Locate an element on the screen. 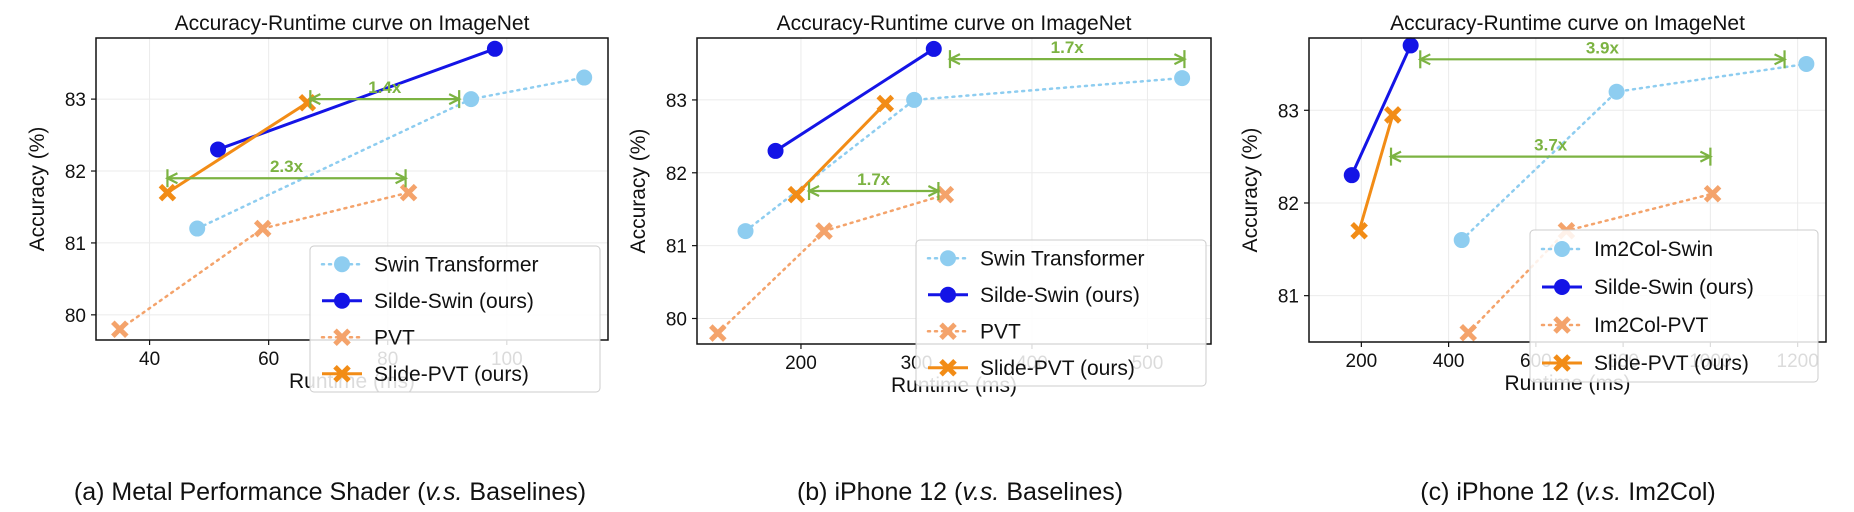  legend-label: Swin Transformer is located at coordinates (456, 264).